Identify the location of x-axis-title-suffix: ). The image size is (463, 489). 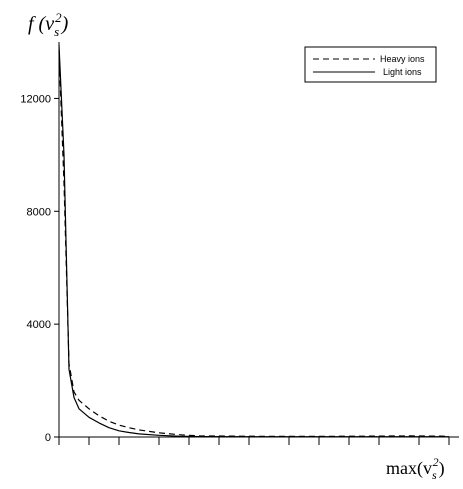
(442, 468).